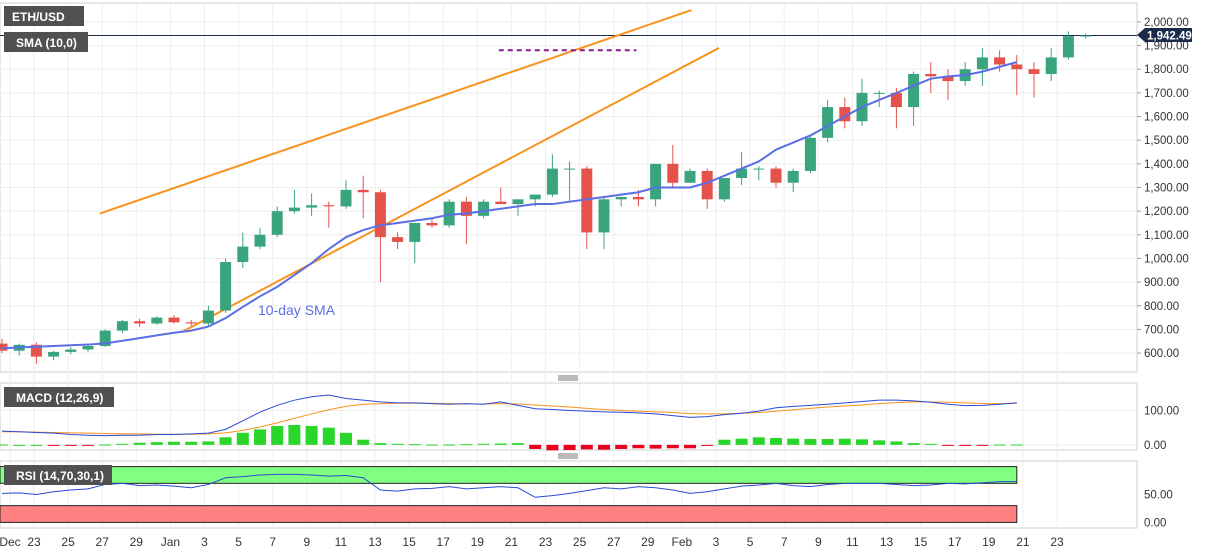  I want to click on x-tick-label: 17, so click(955, 542).